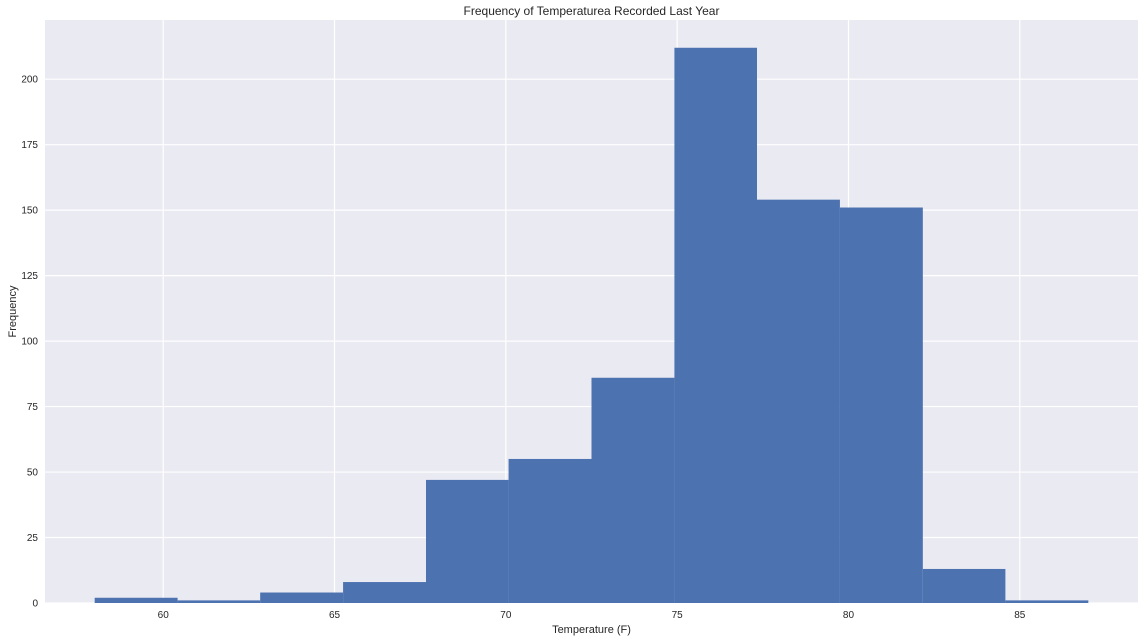 The image size is (1144, 640). Describe the element at coordinates (29, 211) in the screenshot. I see `y-tick-label: 150` at that location.